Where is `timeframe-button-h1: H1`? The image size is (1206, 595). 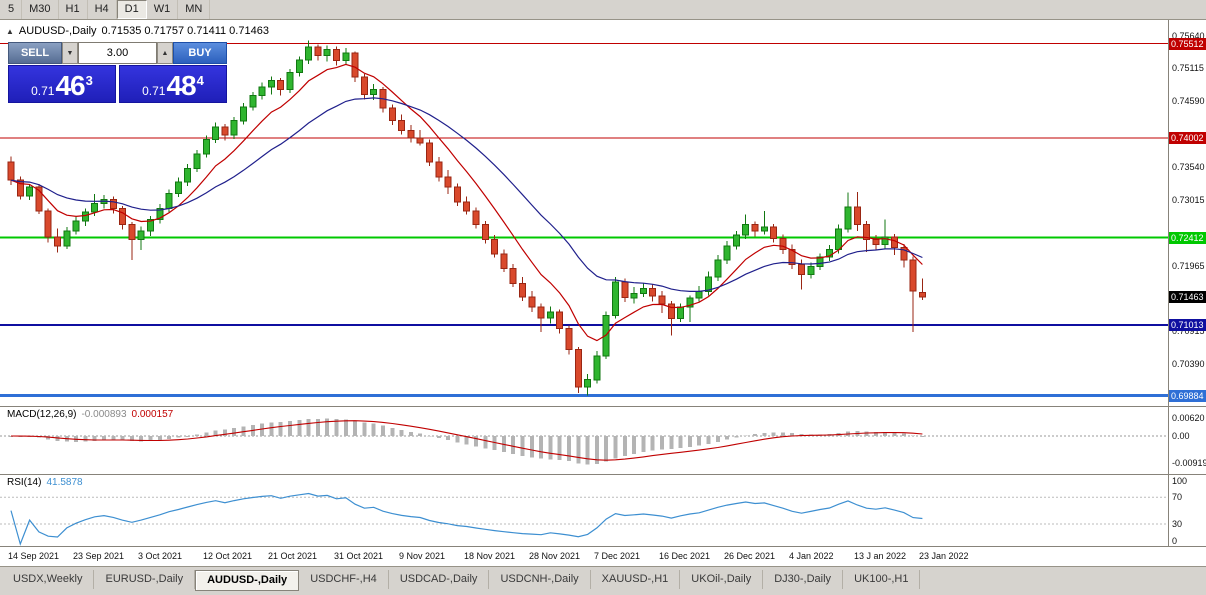 timeframe-button-h1: H1 is located at coordinates (73, 9).